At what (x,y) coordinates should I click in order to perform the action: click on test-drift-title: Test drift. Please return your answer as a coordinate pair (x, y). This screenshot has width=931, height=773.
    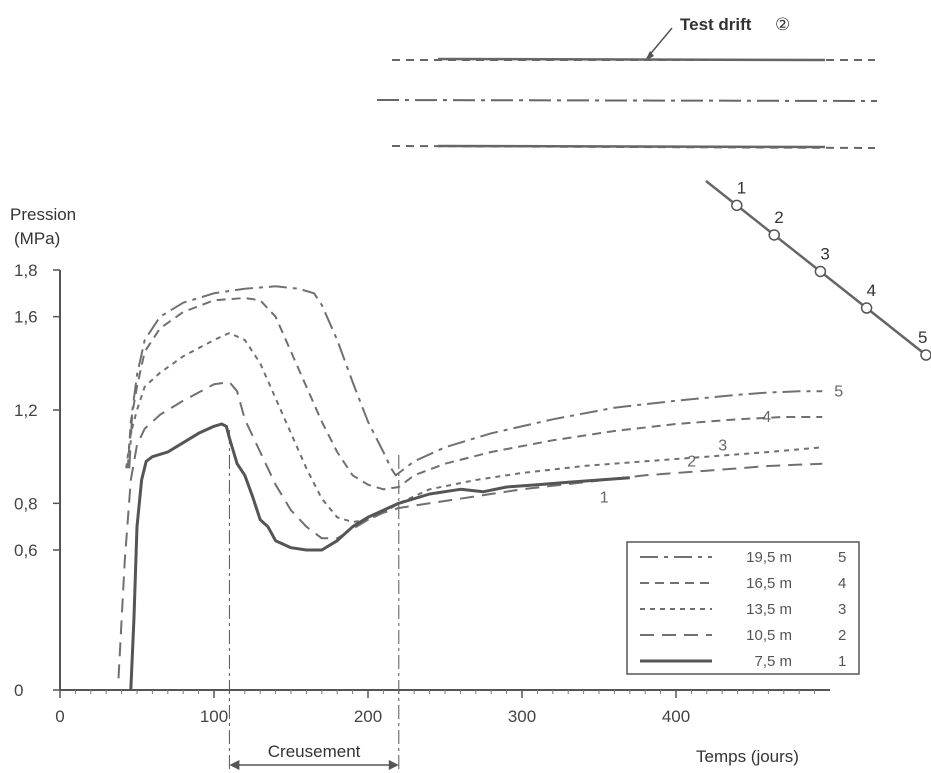
    Looking at the image, I should click on (716, 24).